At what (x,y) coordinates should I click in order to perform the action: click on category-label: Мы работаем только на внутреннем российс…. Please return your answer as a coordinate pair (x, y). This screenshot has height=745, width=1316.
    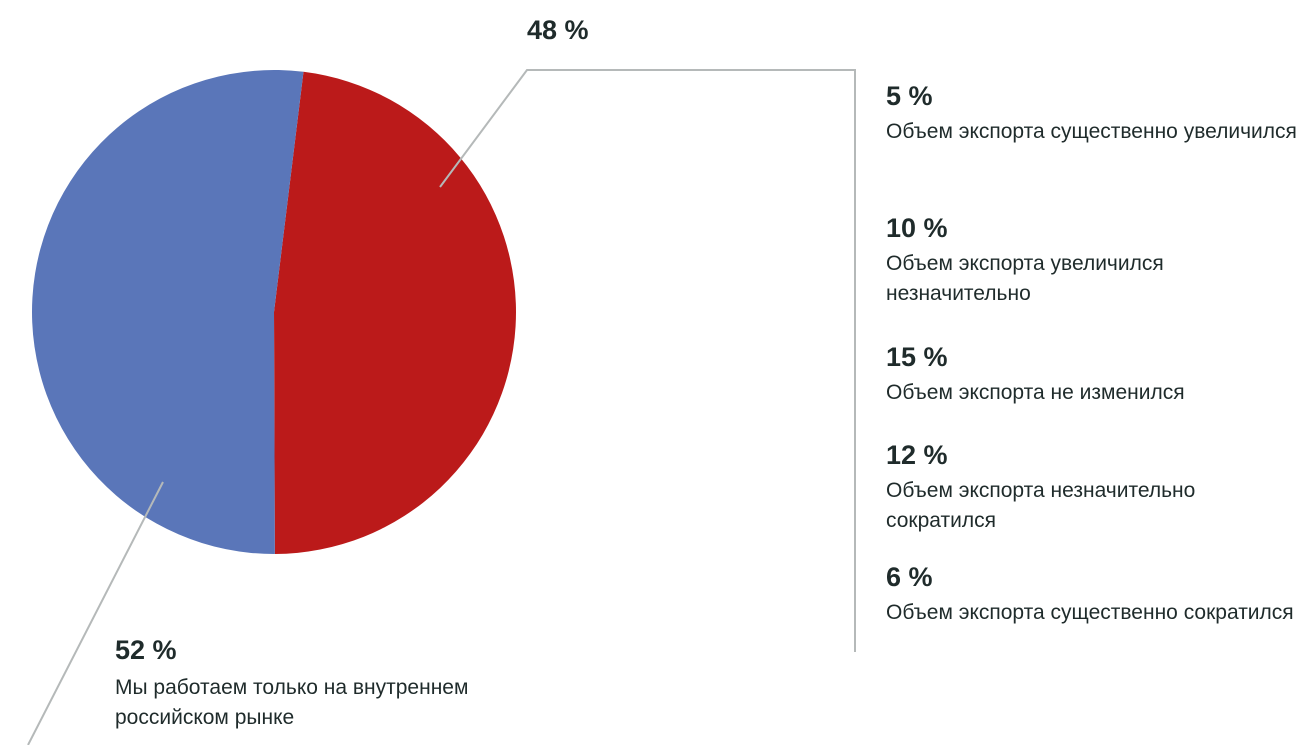
    Looking at the image, I should click on (292, 702).